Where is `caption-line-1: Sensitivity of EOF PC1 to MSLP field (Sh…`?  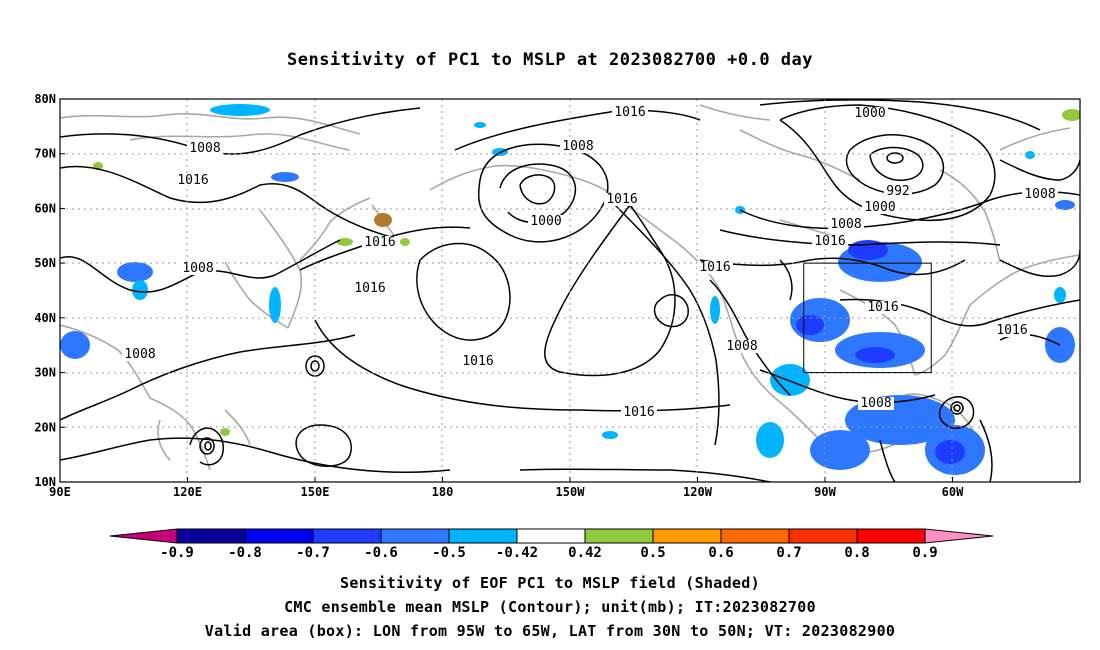 caption-line-1: Sensitivity of EOF PC1 to MSLP field (Sh… is located at coordinates (550, 583).